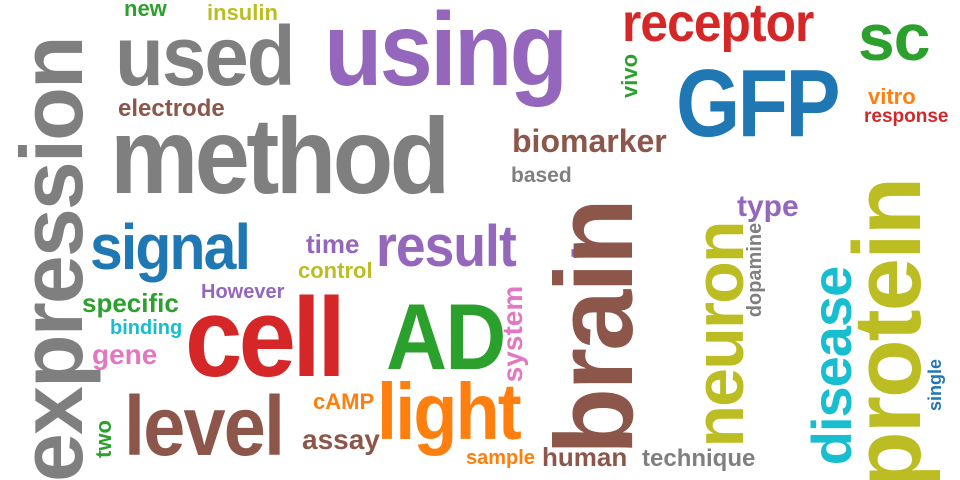 Image resolution: width=960 pixels, height=480 pixels. Describe the element at coordinates (894, 37) in the screenshot. I see `word-sc: sc` at that location.